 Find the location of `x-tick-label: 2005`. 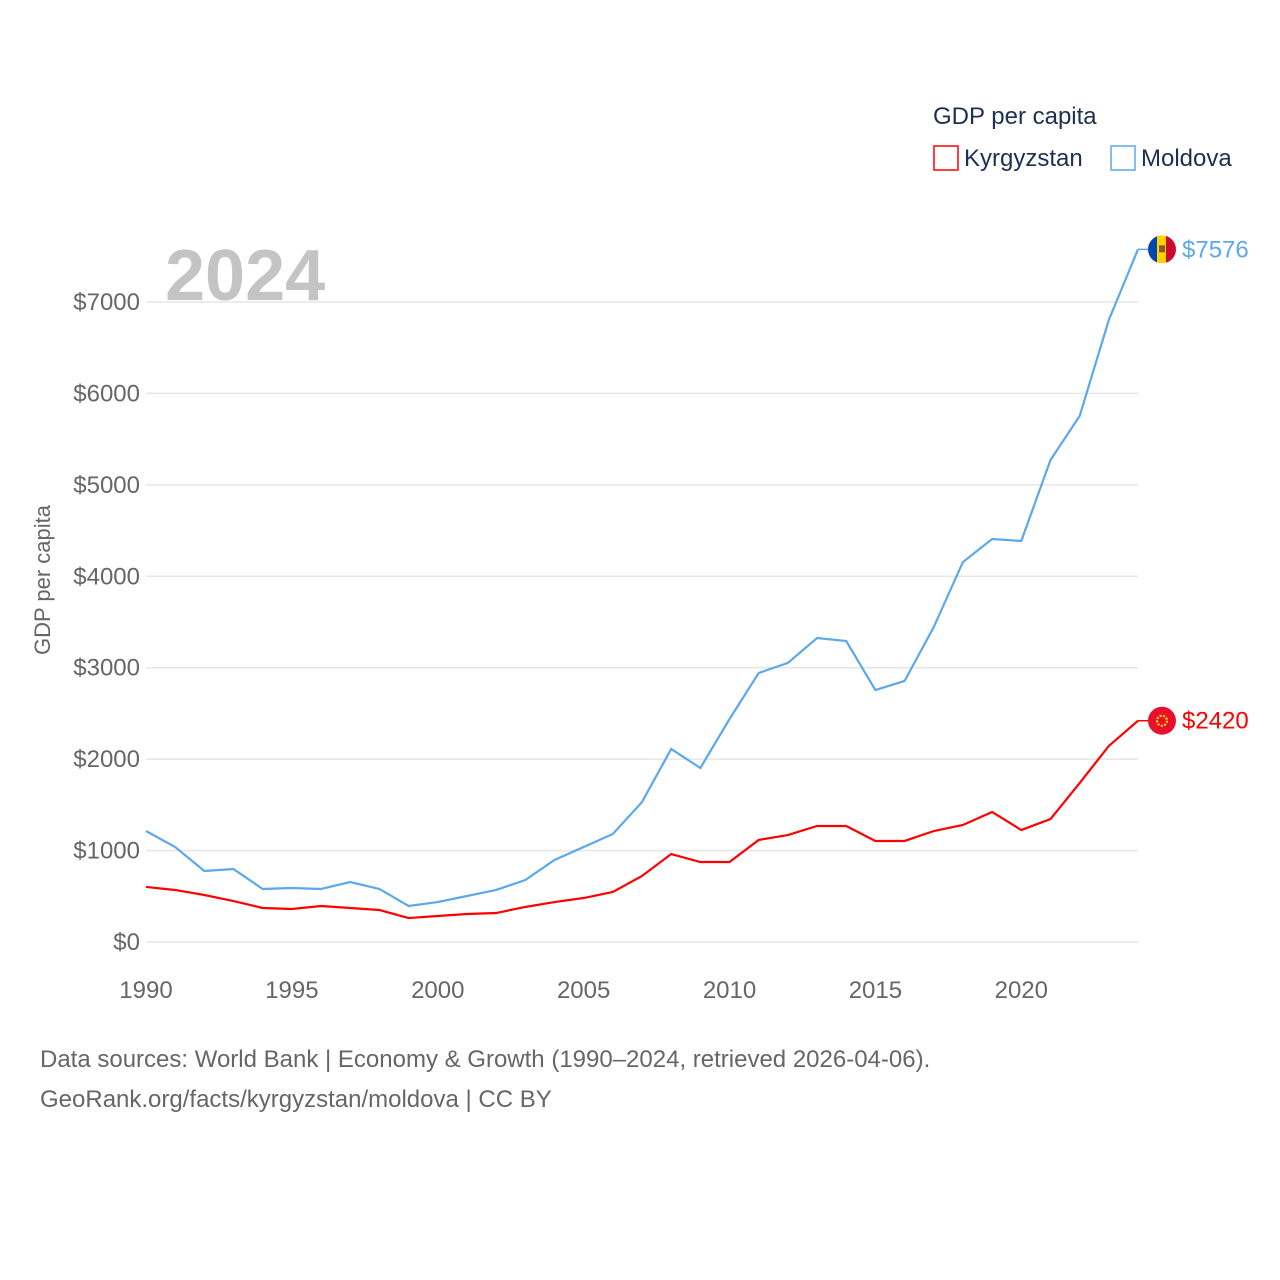

x-tick-label: 2005 is located at coordinates (583, 990).